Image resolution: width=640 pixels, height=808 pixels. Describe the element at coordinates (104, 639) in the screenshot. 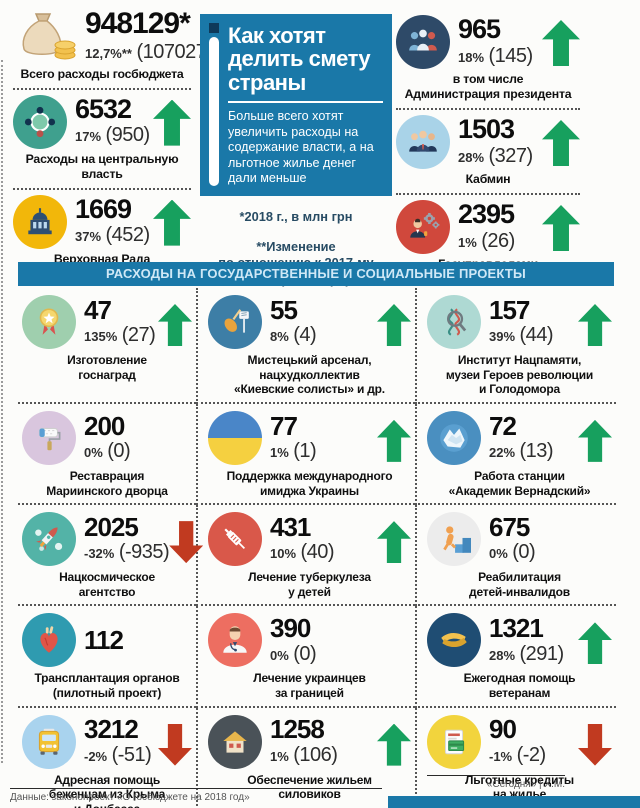

I see `stat-value: 112` at that location.